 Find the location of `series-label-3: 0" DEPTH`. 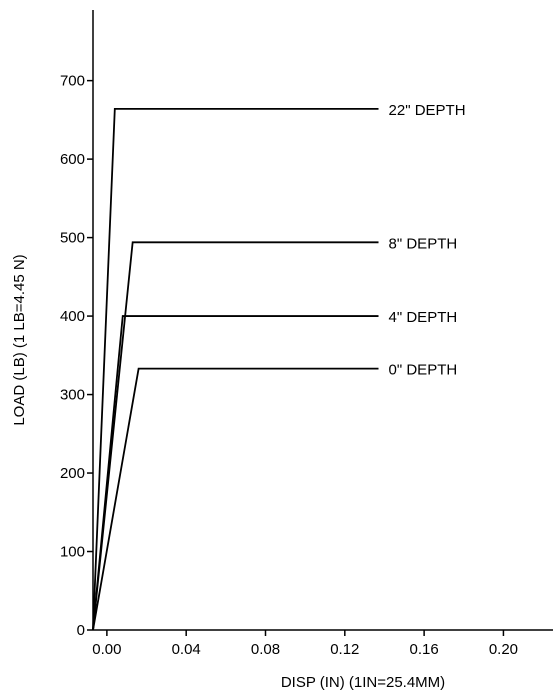

series-label-3: 0" DEPTH is located at coordinates (423, 370).